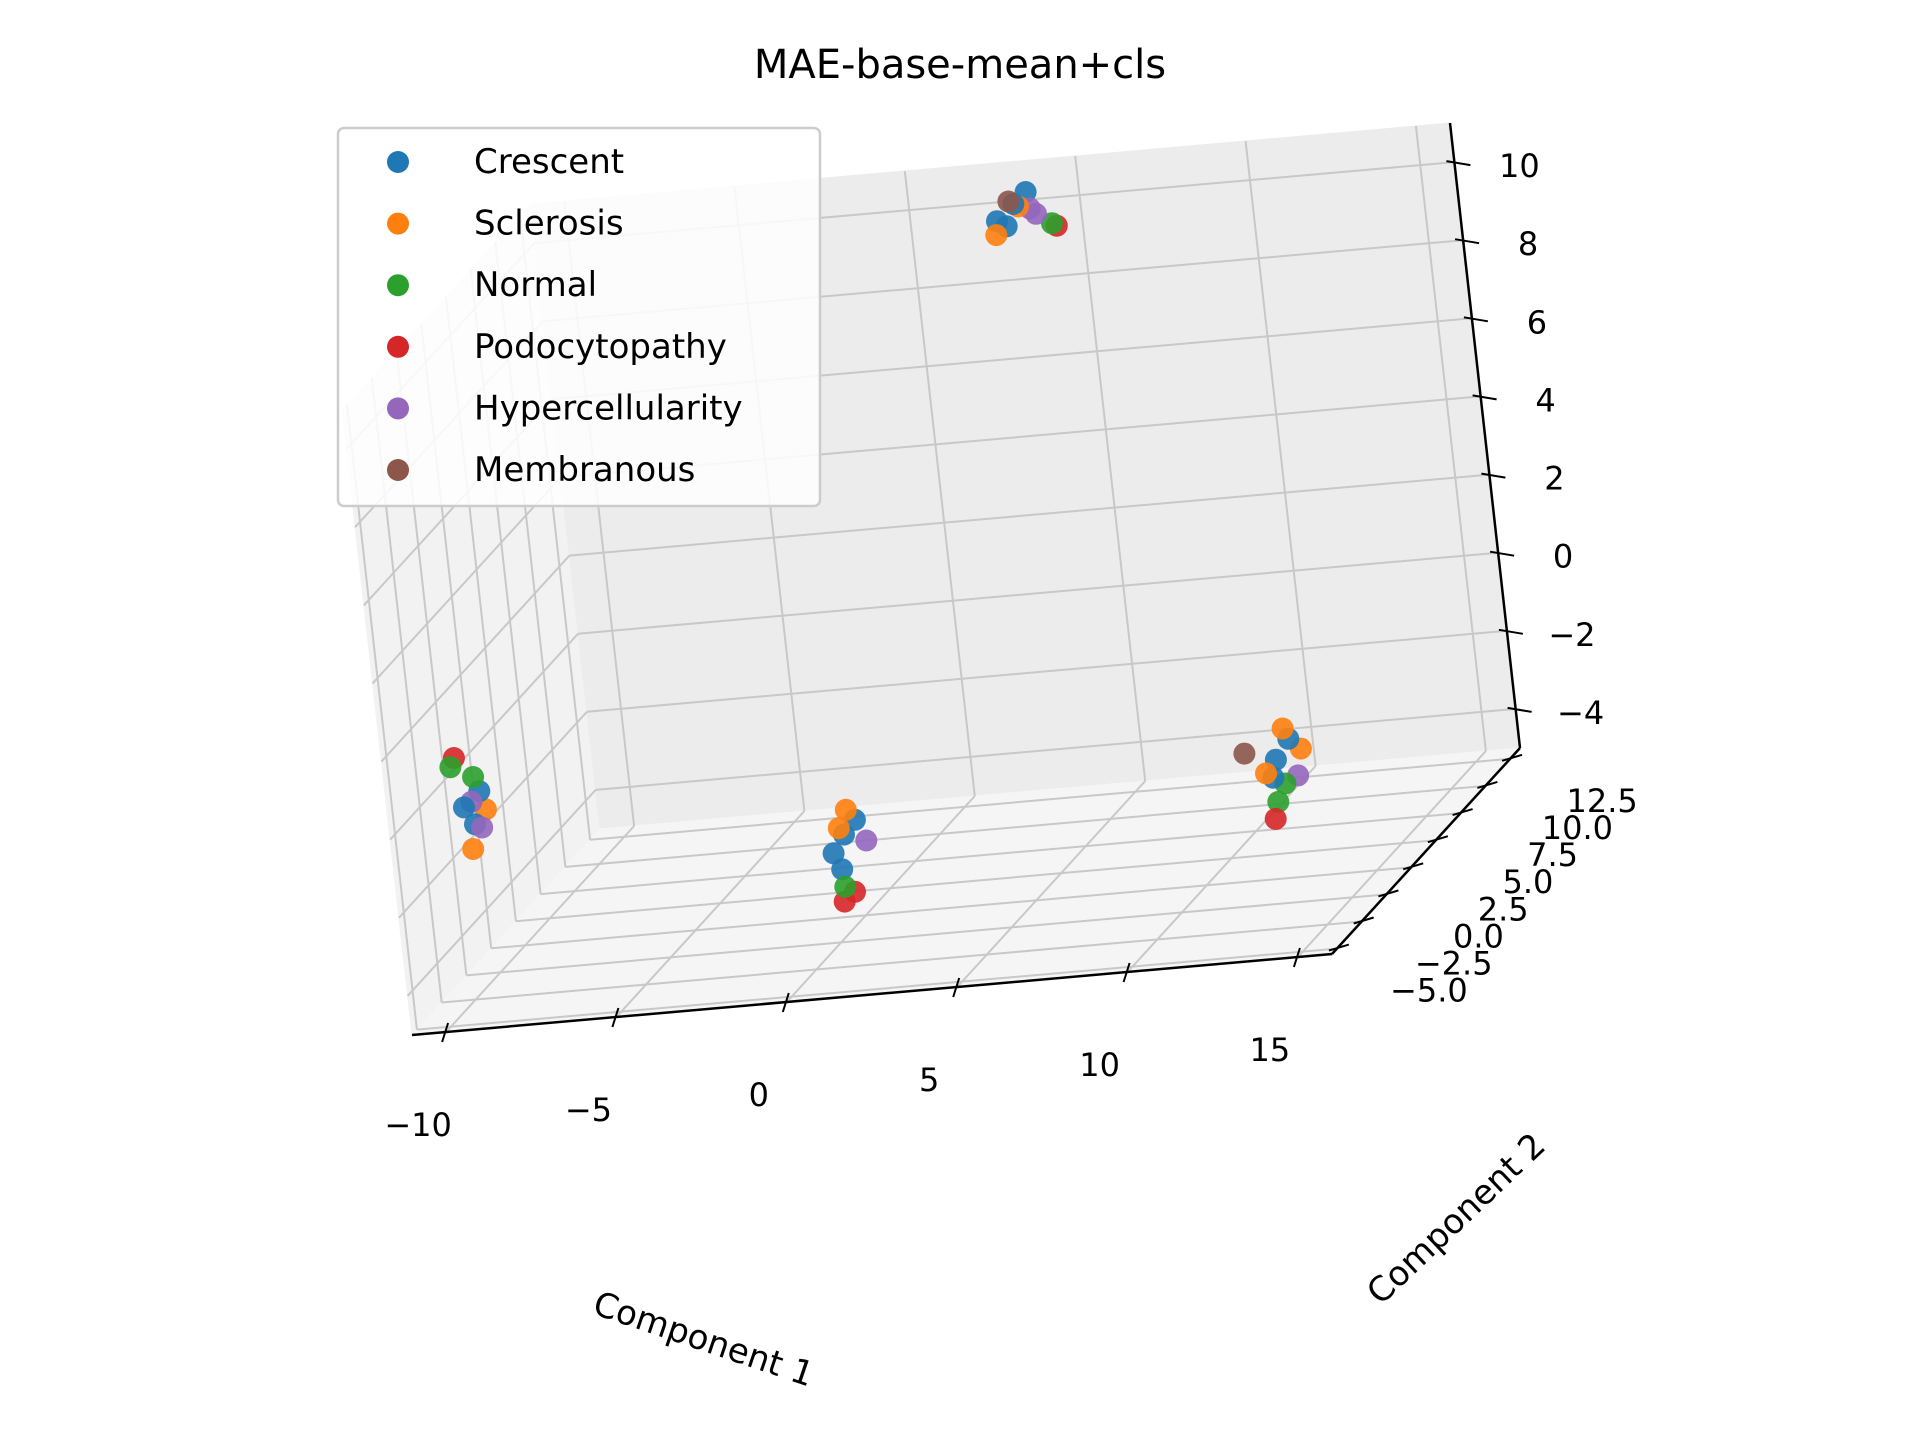 The image size is (1920, 1440). Describe the element at coordinates (608, 408) in the screenshot. I see `legend-label-hypercellularity: Hypercellularity` at that location.